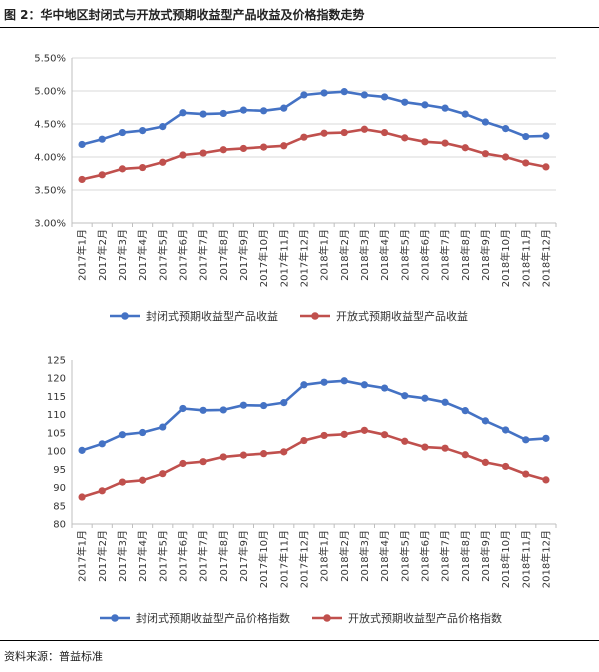 Image resolution: width=599 pixels, height=672 pixels. Describe the element at coordinates (243, 255) in the screenshot. I see `yield-x-tick-label: 2017年9月` at that location.